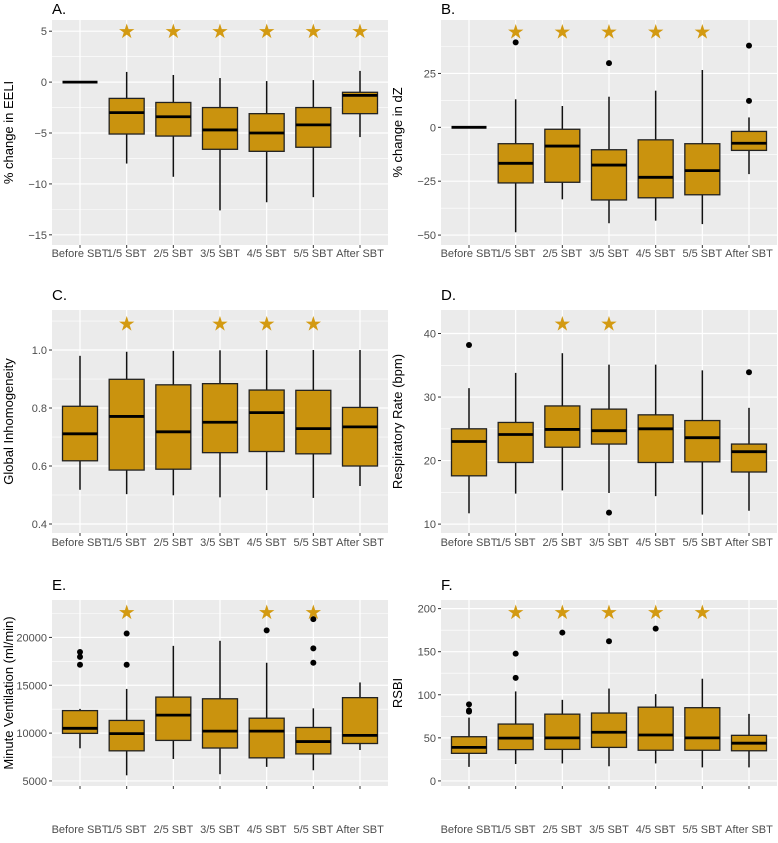  Describe the element at coordinates (427, 696) in the screenshot. I see `y-tick-label: 100` at that location.